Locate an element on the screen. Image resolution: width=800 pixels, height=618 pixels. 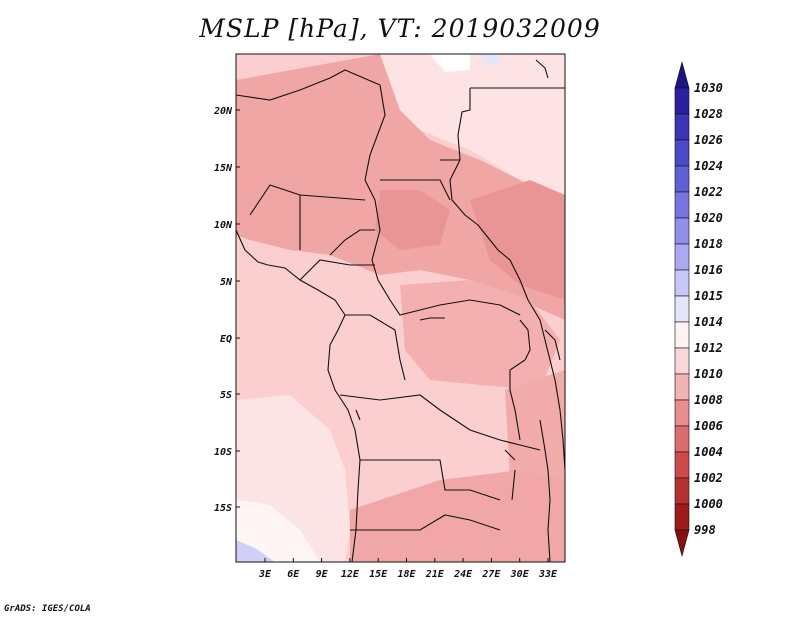
lon-tick-label: 27E is located at coordinates (491, 574).